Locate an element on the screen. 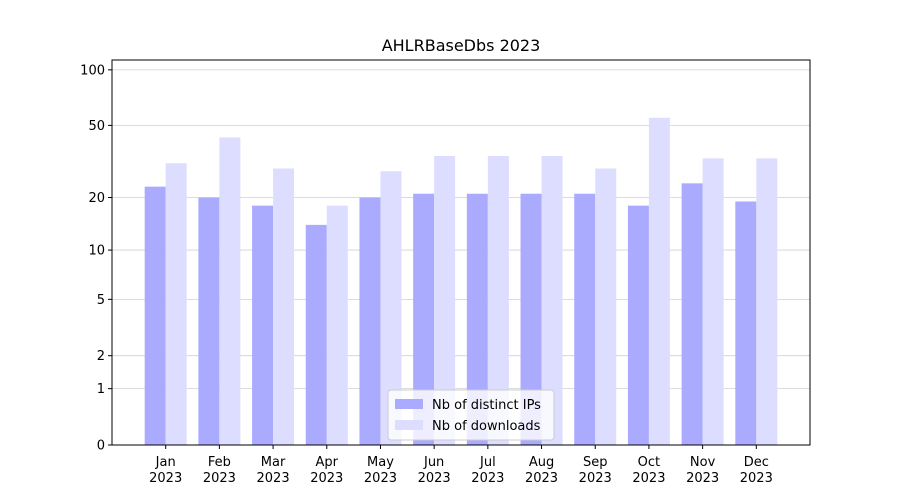  legend-box is located at coordinates (471, 415).